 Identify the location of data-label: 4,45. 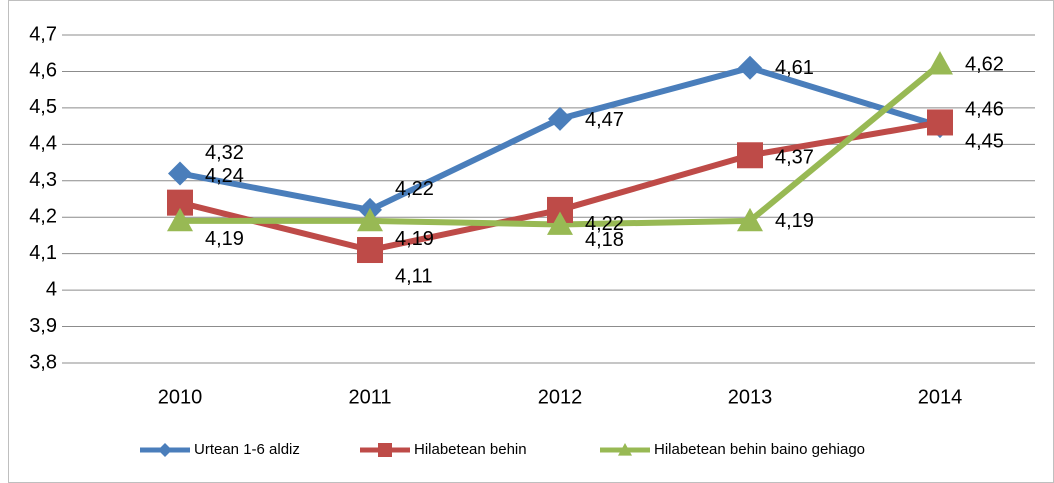
(984, 141).